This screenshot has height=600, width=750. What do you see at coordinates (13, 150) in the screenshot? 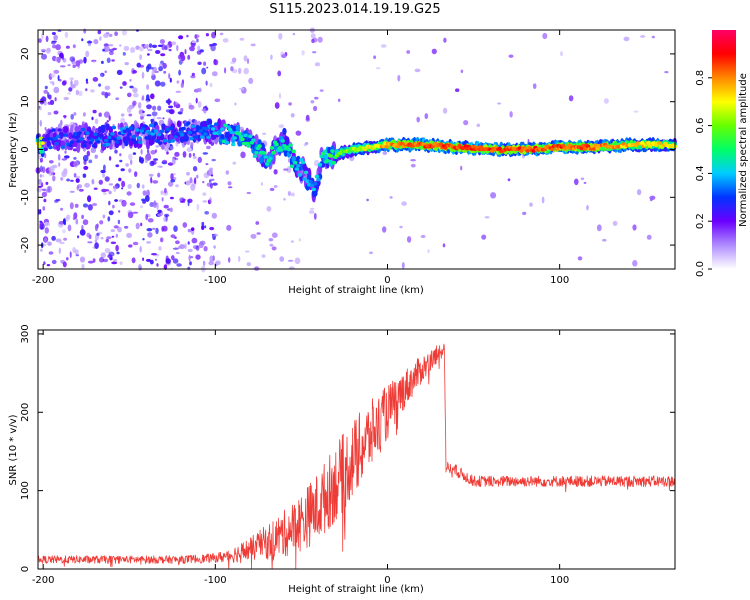
I see `spectrogram-y-label: Frequency (Hz)` at bounding box center [13, 150].